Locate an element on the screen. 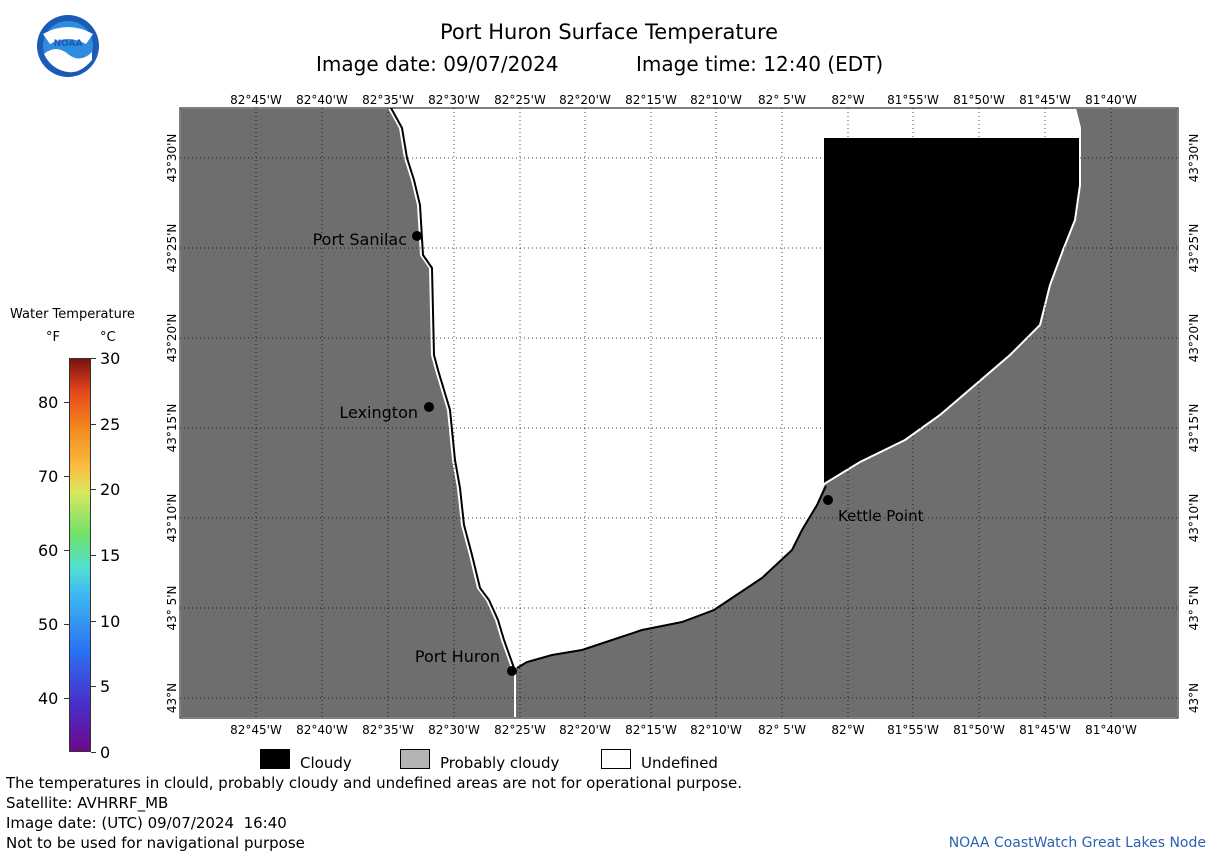 The width and height of the screenshot is (1218, 859). lat-label-right: 43°20'N is located at coordinates (1194, 338).